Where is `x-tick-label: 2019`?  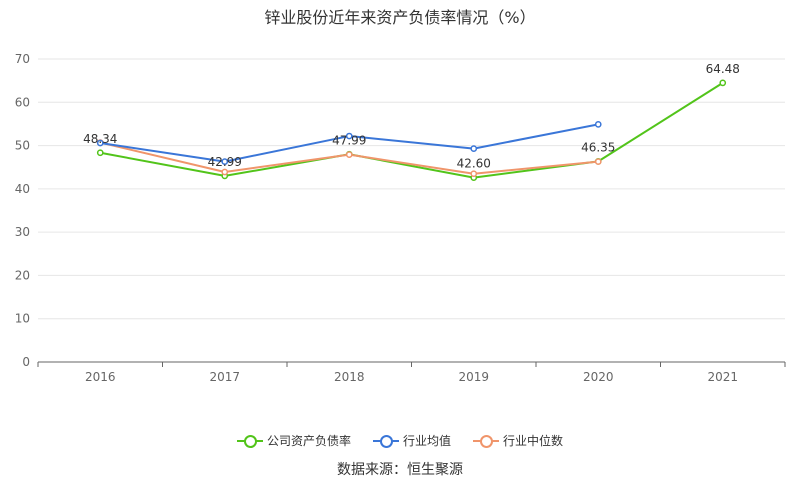 x-tick-label: 2019 is located at coordinates (473, 377).